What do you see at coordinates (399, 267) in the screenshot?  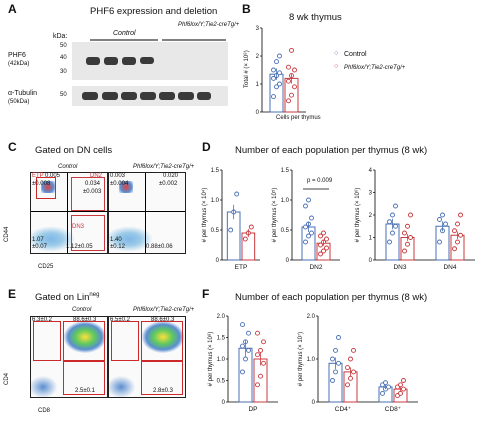 I see `d-dn34-xlabel: DN3` at bounding box center [399, 267].